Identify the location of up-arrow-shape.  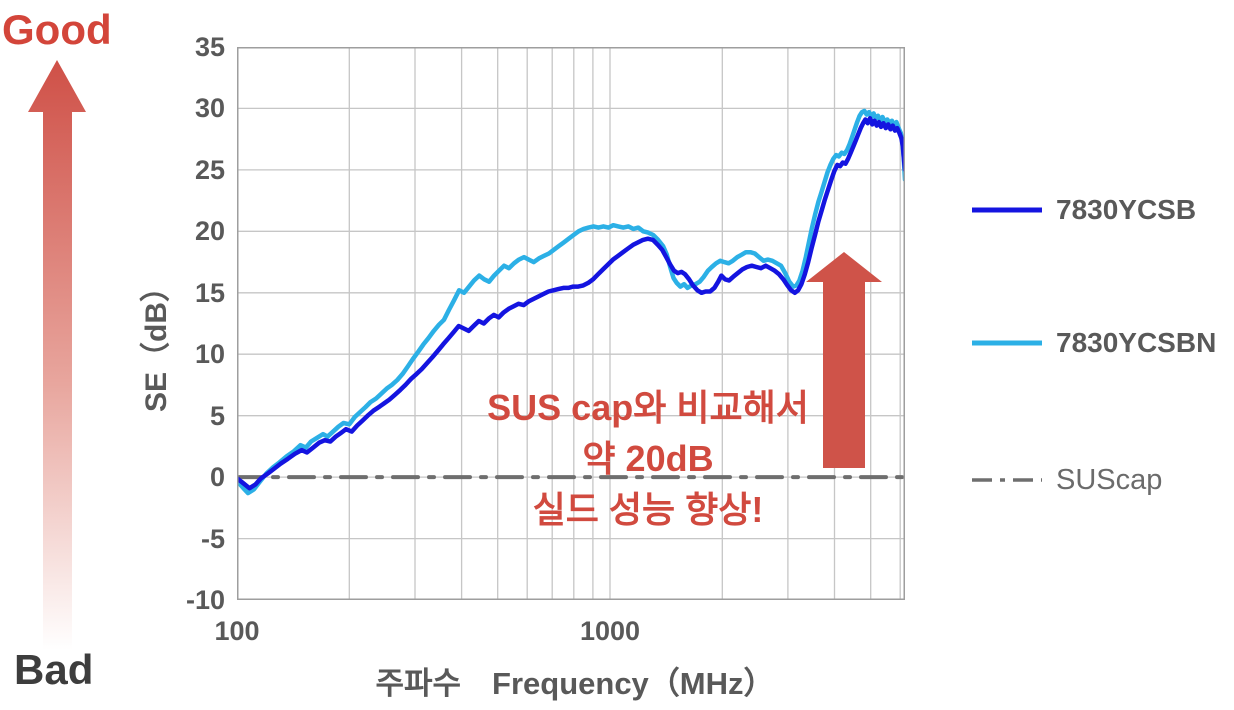
(57, 355).